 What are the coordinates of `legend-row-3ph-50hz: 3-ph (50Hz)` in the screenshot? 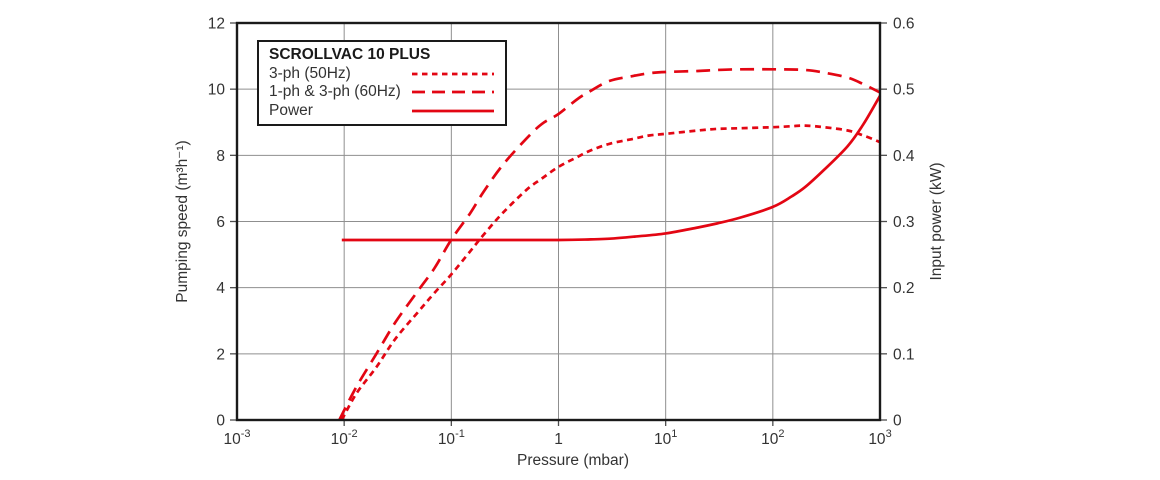 It's located at (382, 74).